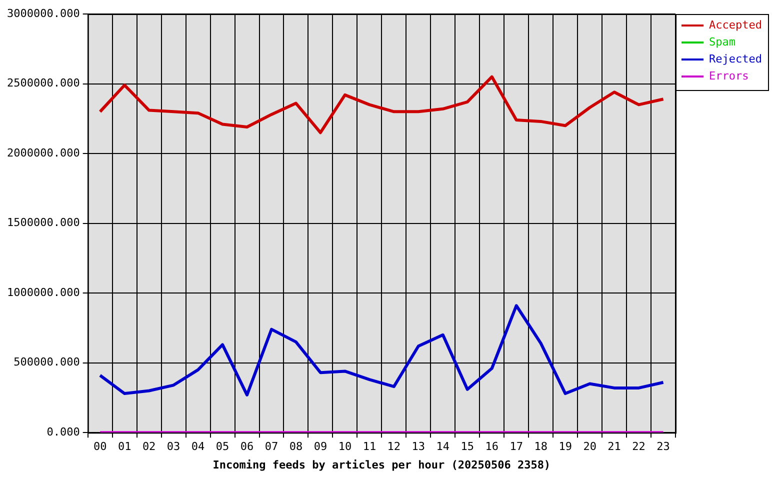 The height and width of the screenshot is (480, 780). What do you see at coordinates (43, 223) in the screenshot?
I see `y-tick-label: 1500000.000` at bounding box center [43, 223].